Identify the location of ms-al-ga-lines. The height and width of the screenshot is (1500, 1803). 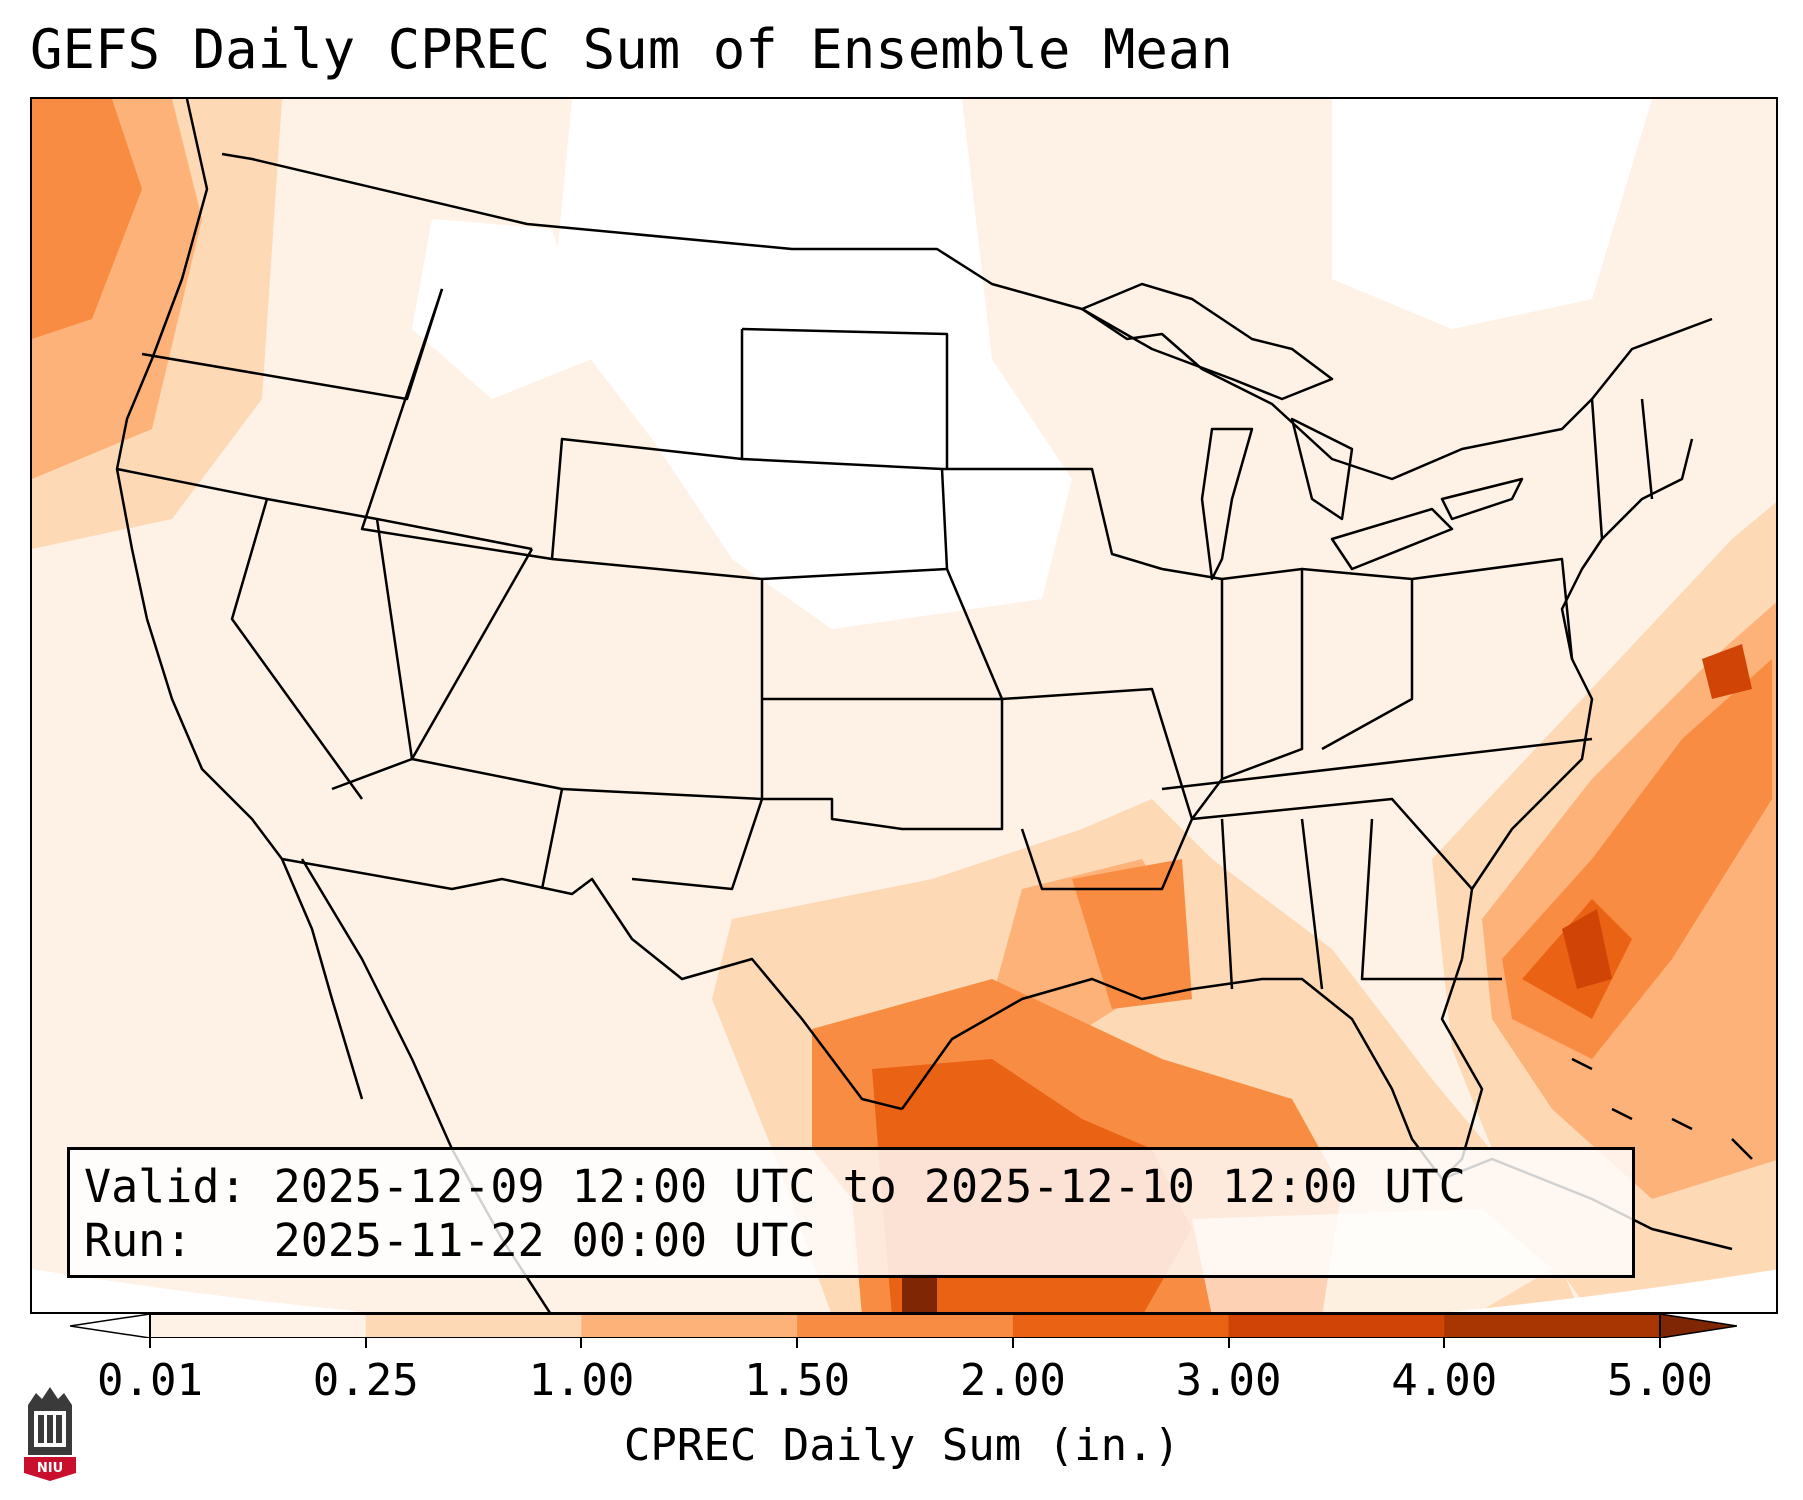
(1361, 904).